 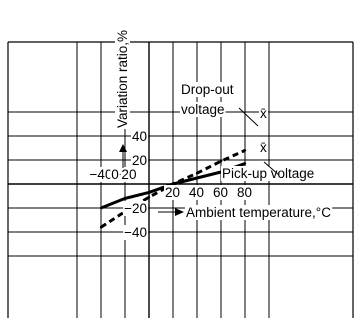 I want to click on y-axis-label: Variation ratio,%, so click(x=122, y=79).